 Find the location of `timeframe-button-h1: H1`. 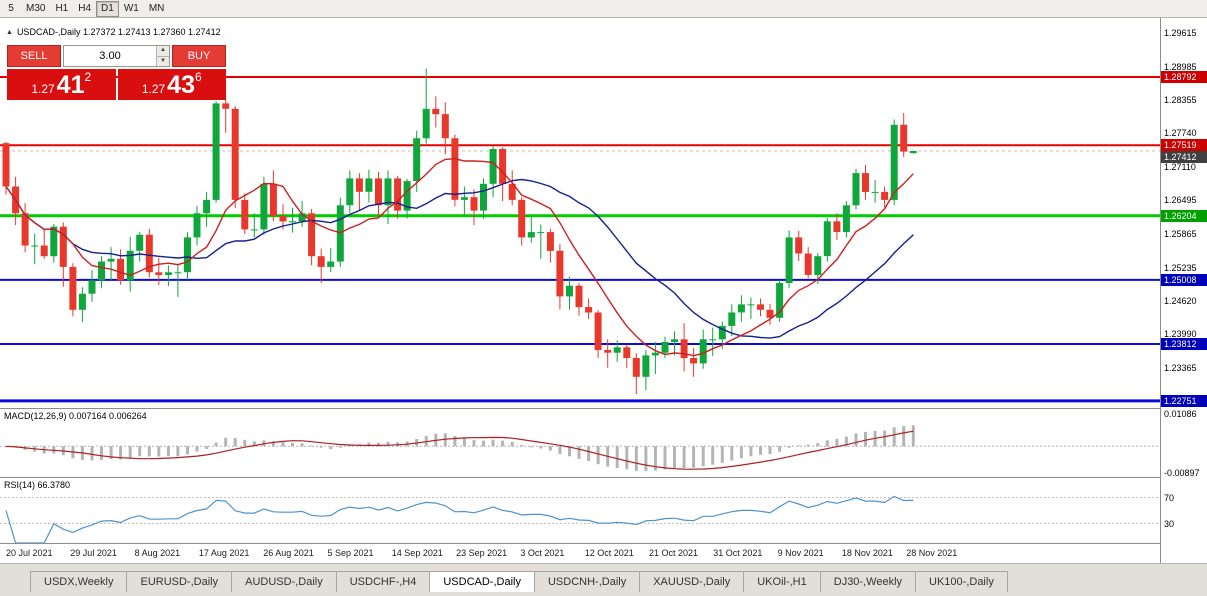

timeframe-button-h1: H1 is located at coordinates (62, 8).